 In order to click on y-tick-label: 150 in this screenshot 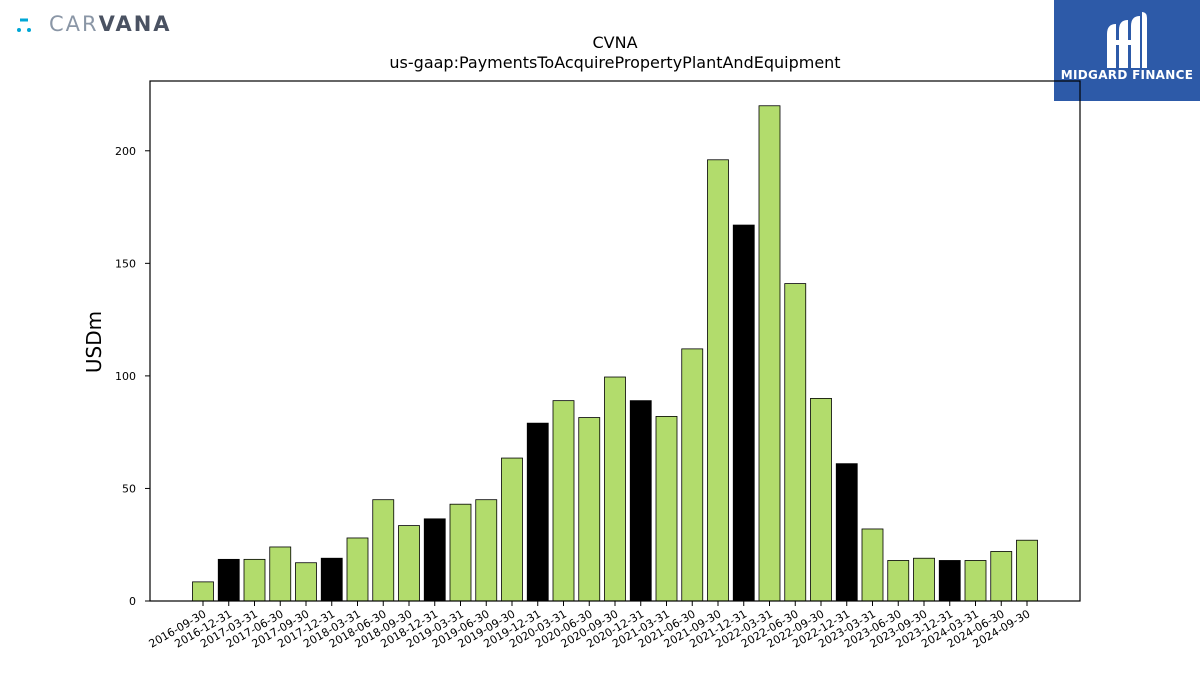, I will do `click(125, 263)`.